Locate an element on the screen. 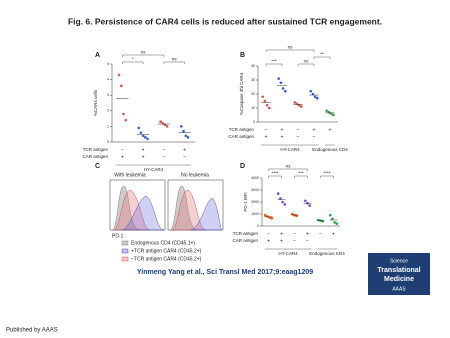 Image resolution: width=450 pixels, height=338 pixels. sig-label: *** is located at coordinates (274, 61).